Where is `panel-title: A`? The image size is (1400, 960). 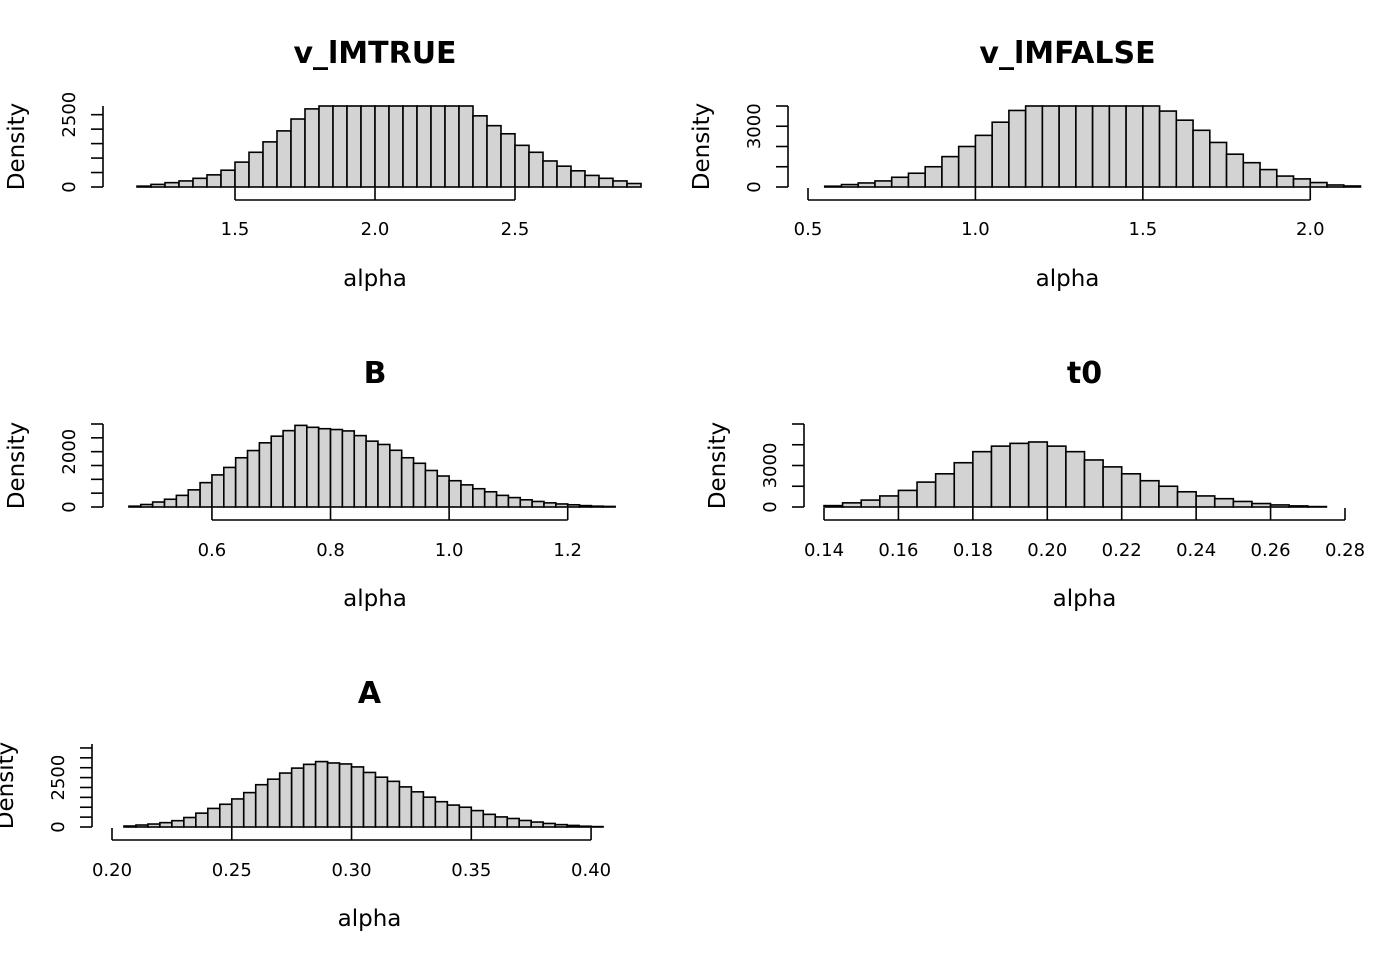 panel-title: A is located at coordinates (370, 693).